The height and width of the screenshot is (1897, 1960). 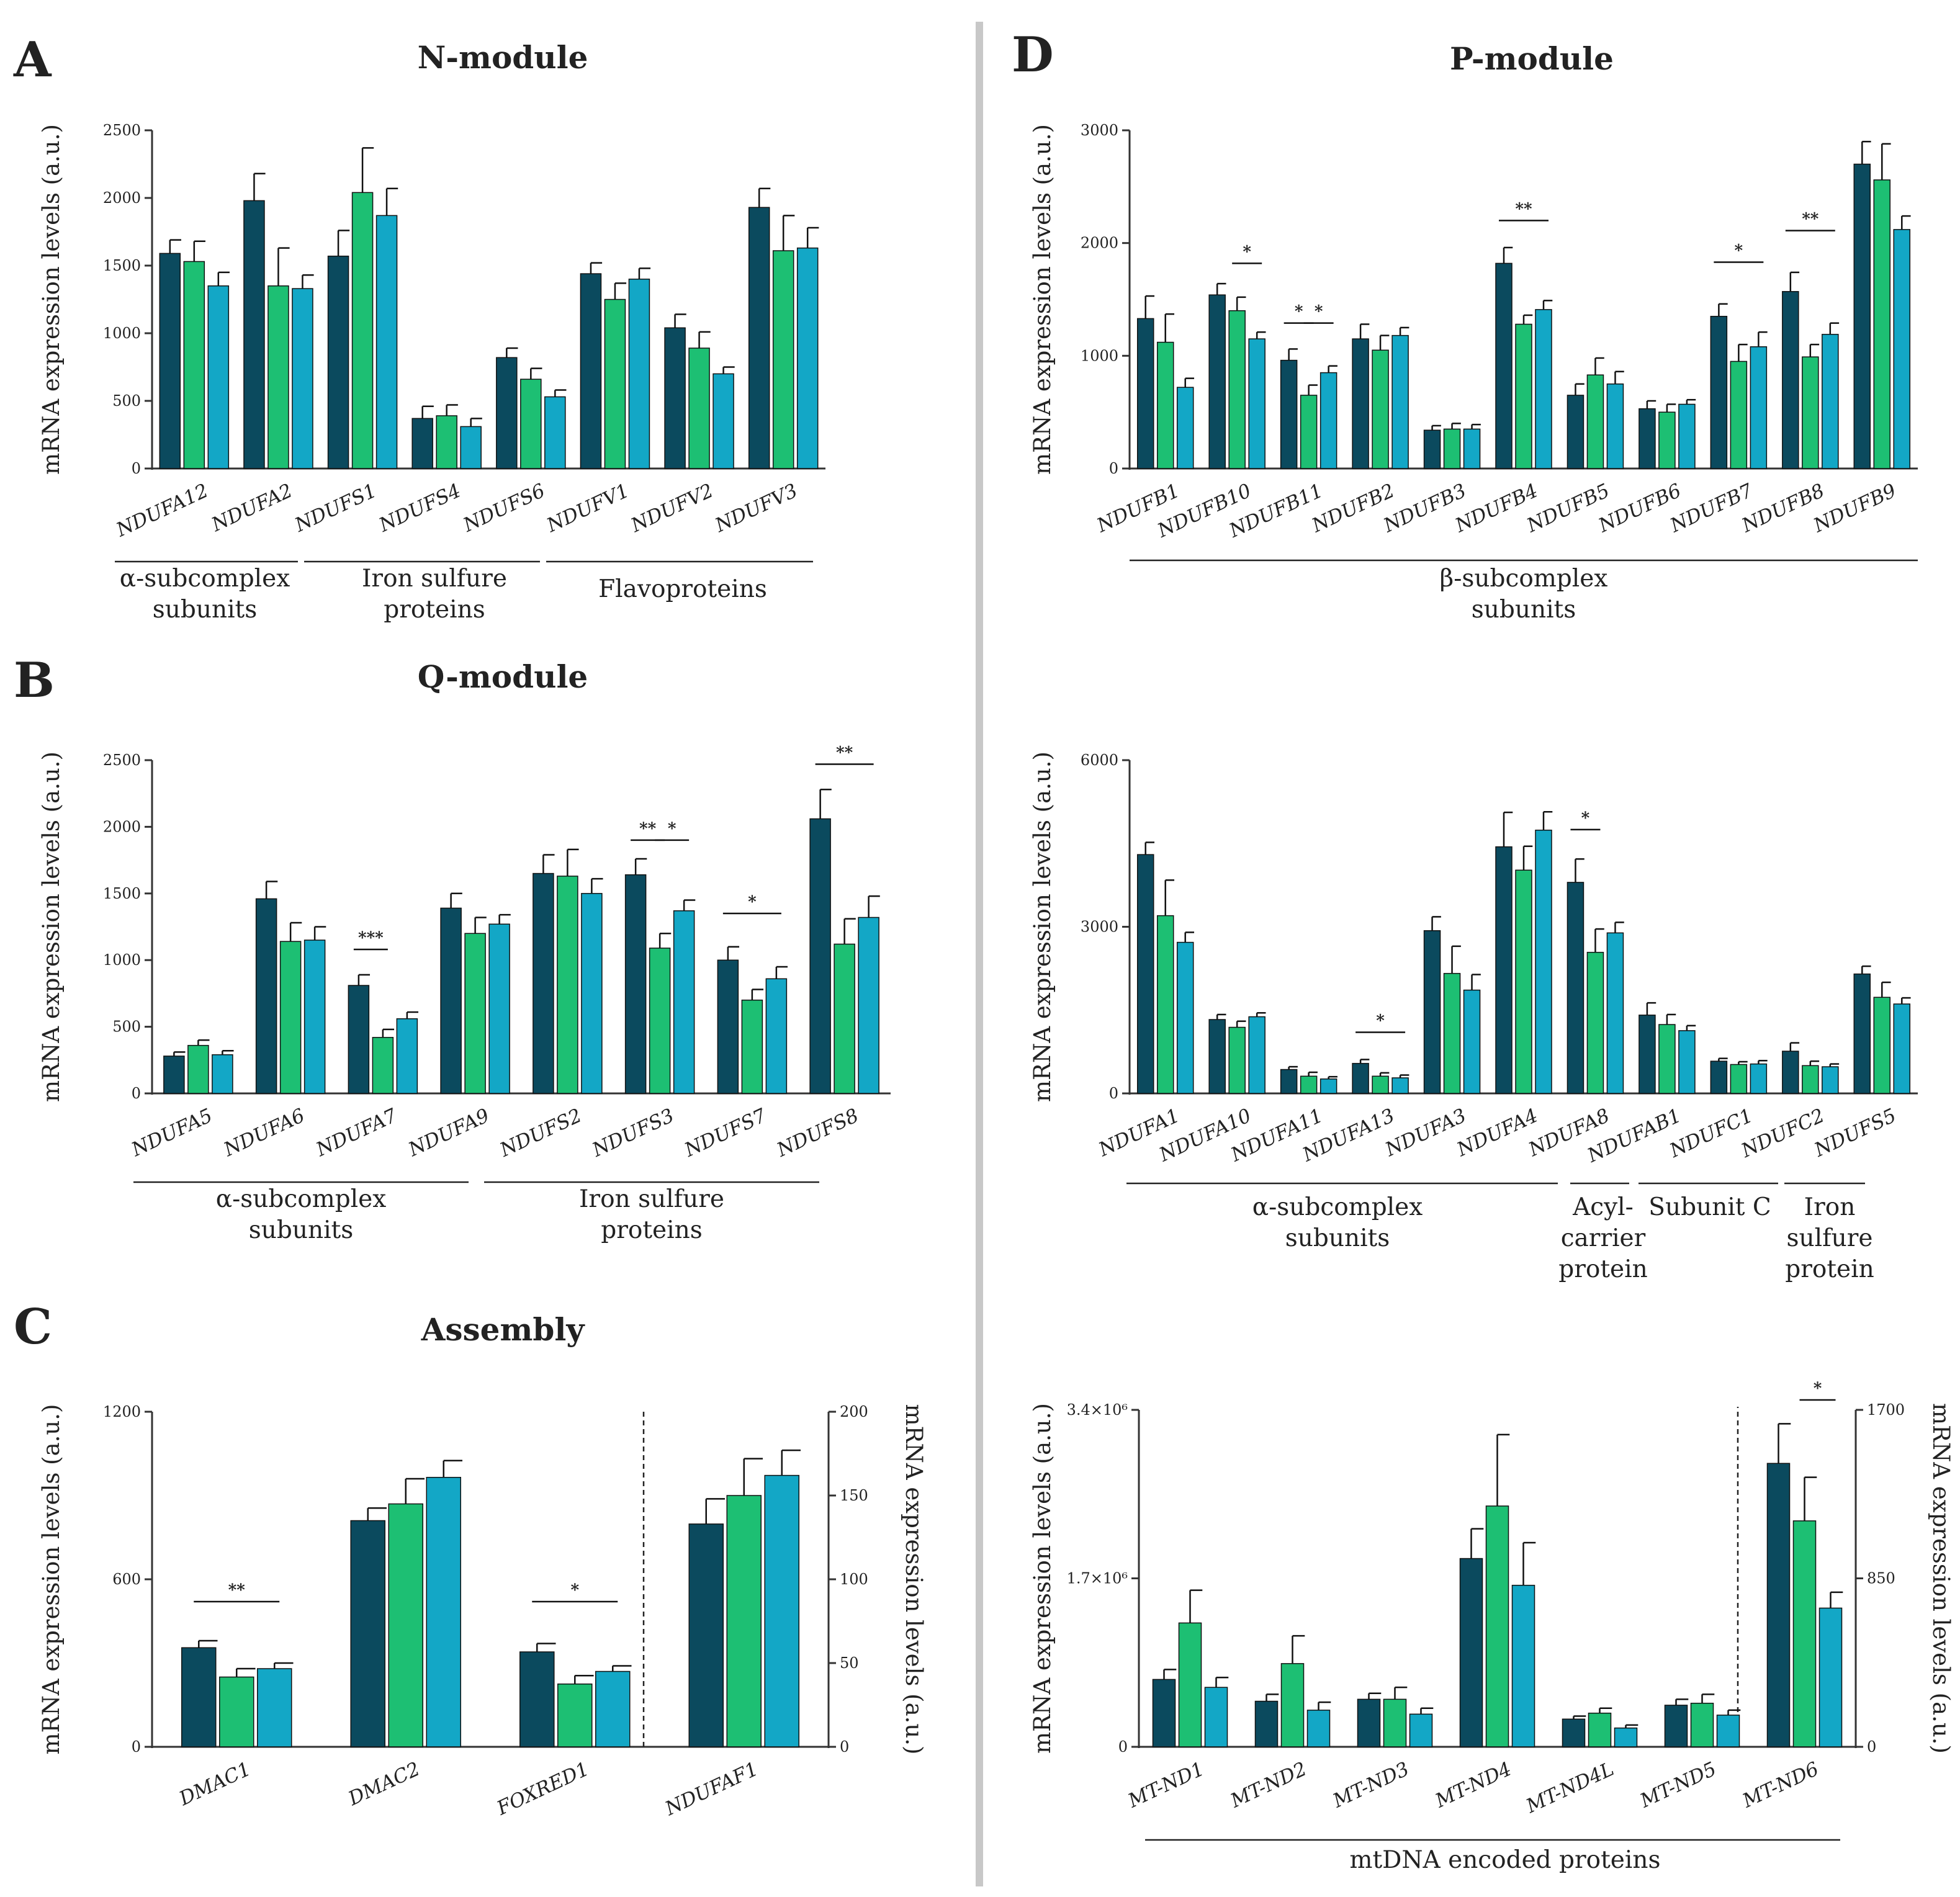 I want to click on panel-title-B: Q-module, so click(x=503, y=676).